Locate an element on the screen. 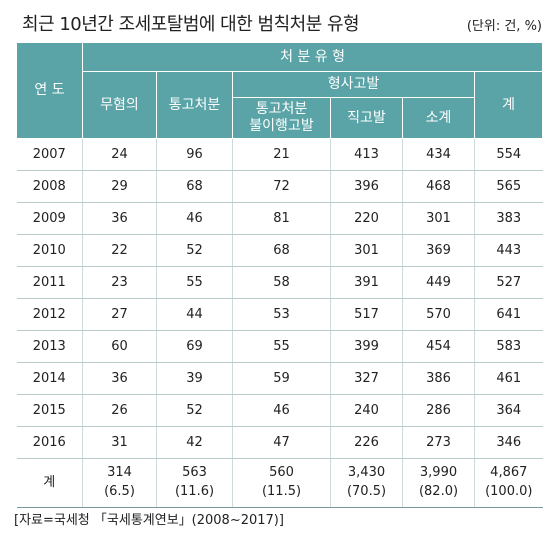 This screenshot has width=554, height=538. cell-total: 364 is located at coordinates (508, 410).